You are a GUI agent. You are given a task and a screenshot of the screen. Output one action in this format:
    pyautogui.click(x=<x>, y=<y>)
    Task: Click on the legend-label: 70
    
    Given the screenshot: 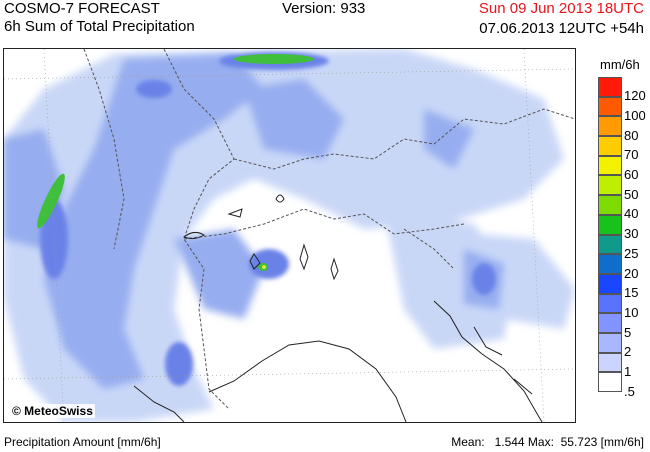 What is the action you would take?
    pyautogui.click(x=631, y=155)
    